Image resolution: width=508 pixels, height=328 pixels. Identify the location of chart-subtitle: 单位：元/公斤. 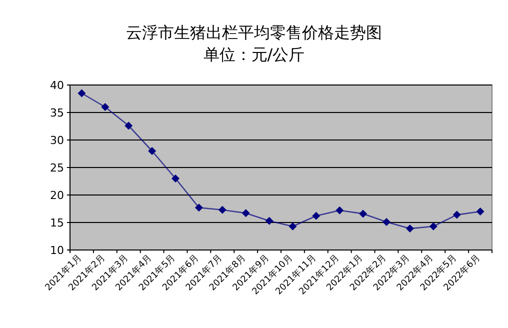
(254, 54).